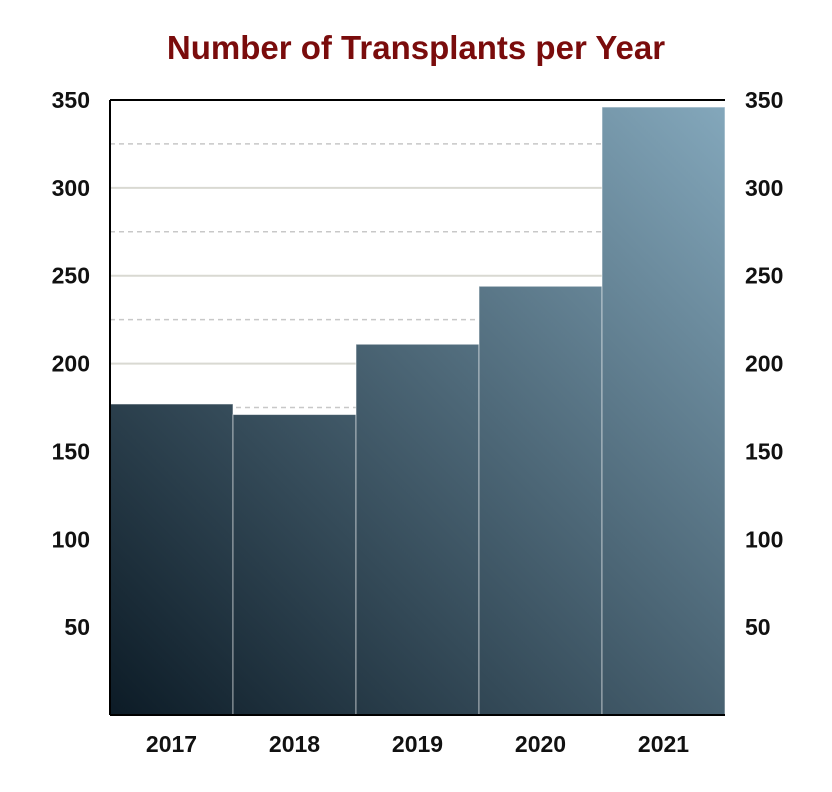  I want to click on y-tick-label-right: 150, so click(764, 451).